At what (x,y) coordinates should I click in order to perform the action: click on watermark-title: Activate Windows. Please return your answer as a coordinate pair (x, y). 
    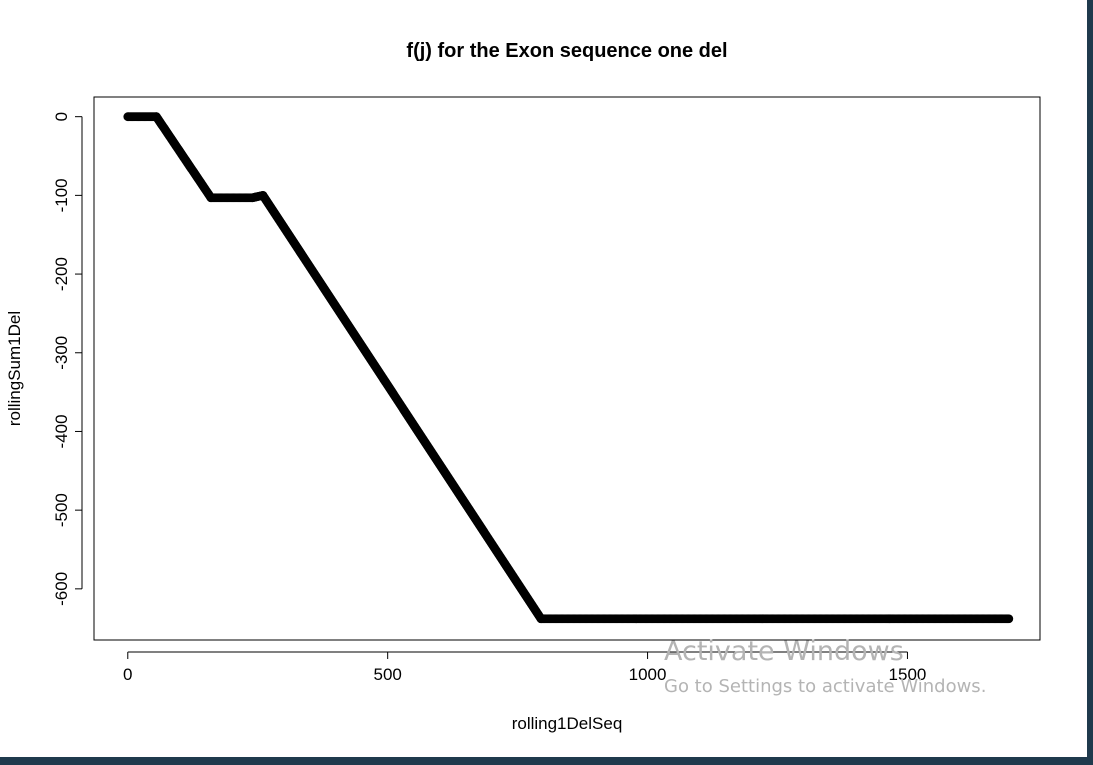
    Looking at the image, I should click on (784, 651).